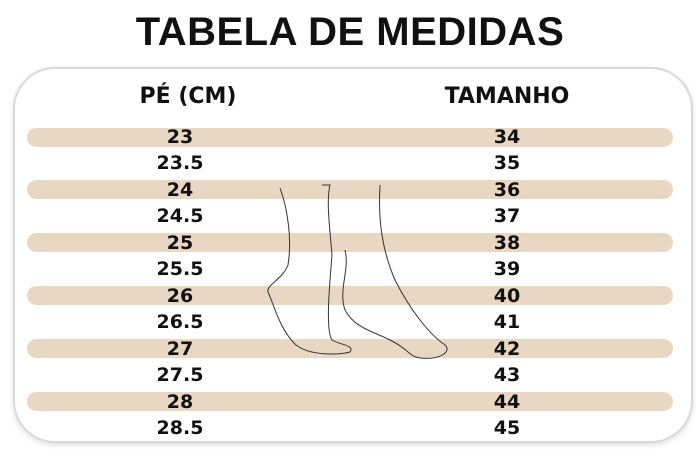 The image size is (700, 460). I want to click on cell-foot-cm: 28.5, so click(180, 427).